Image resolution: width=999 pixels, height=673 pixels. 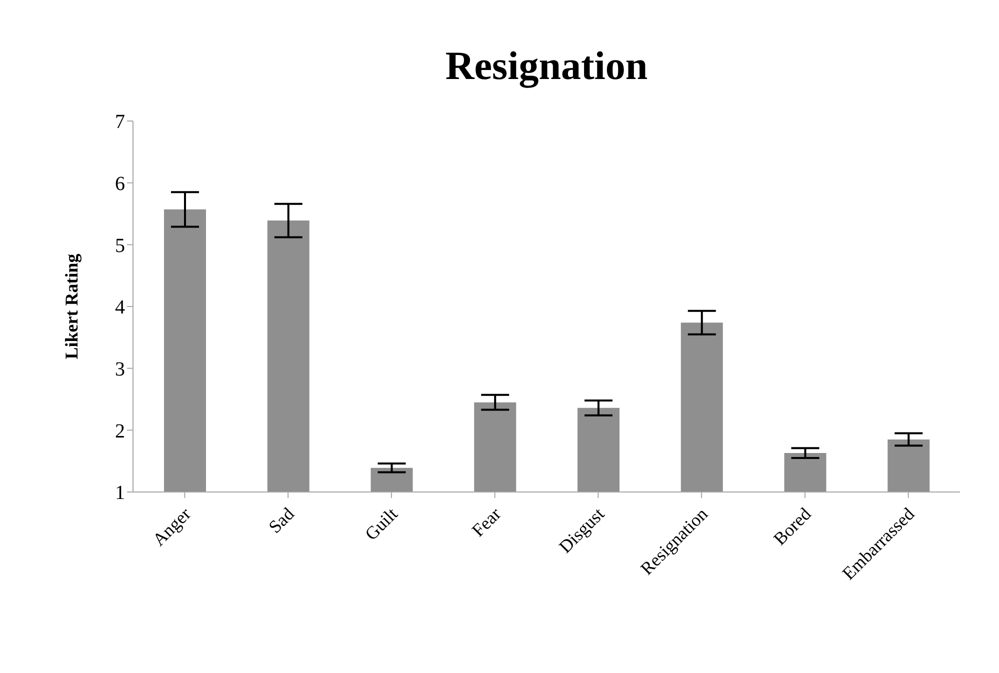 I want to click on x-tick-label: Guilt, so click(x=381, y=524).